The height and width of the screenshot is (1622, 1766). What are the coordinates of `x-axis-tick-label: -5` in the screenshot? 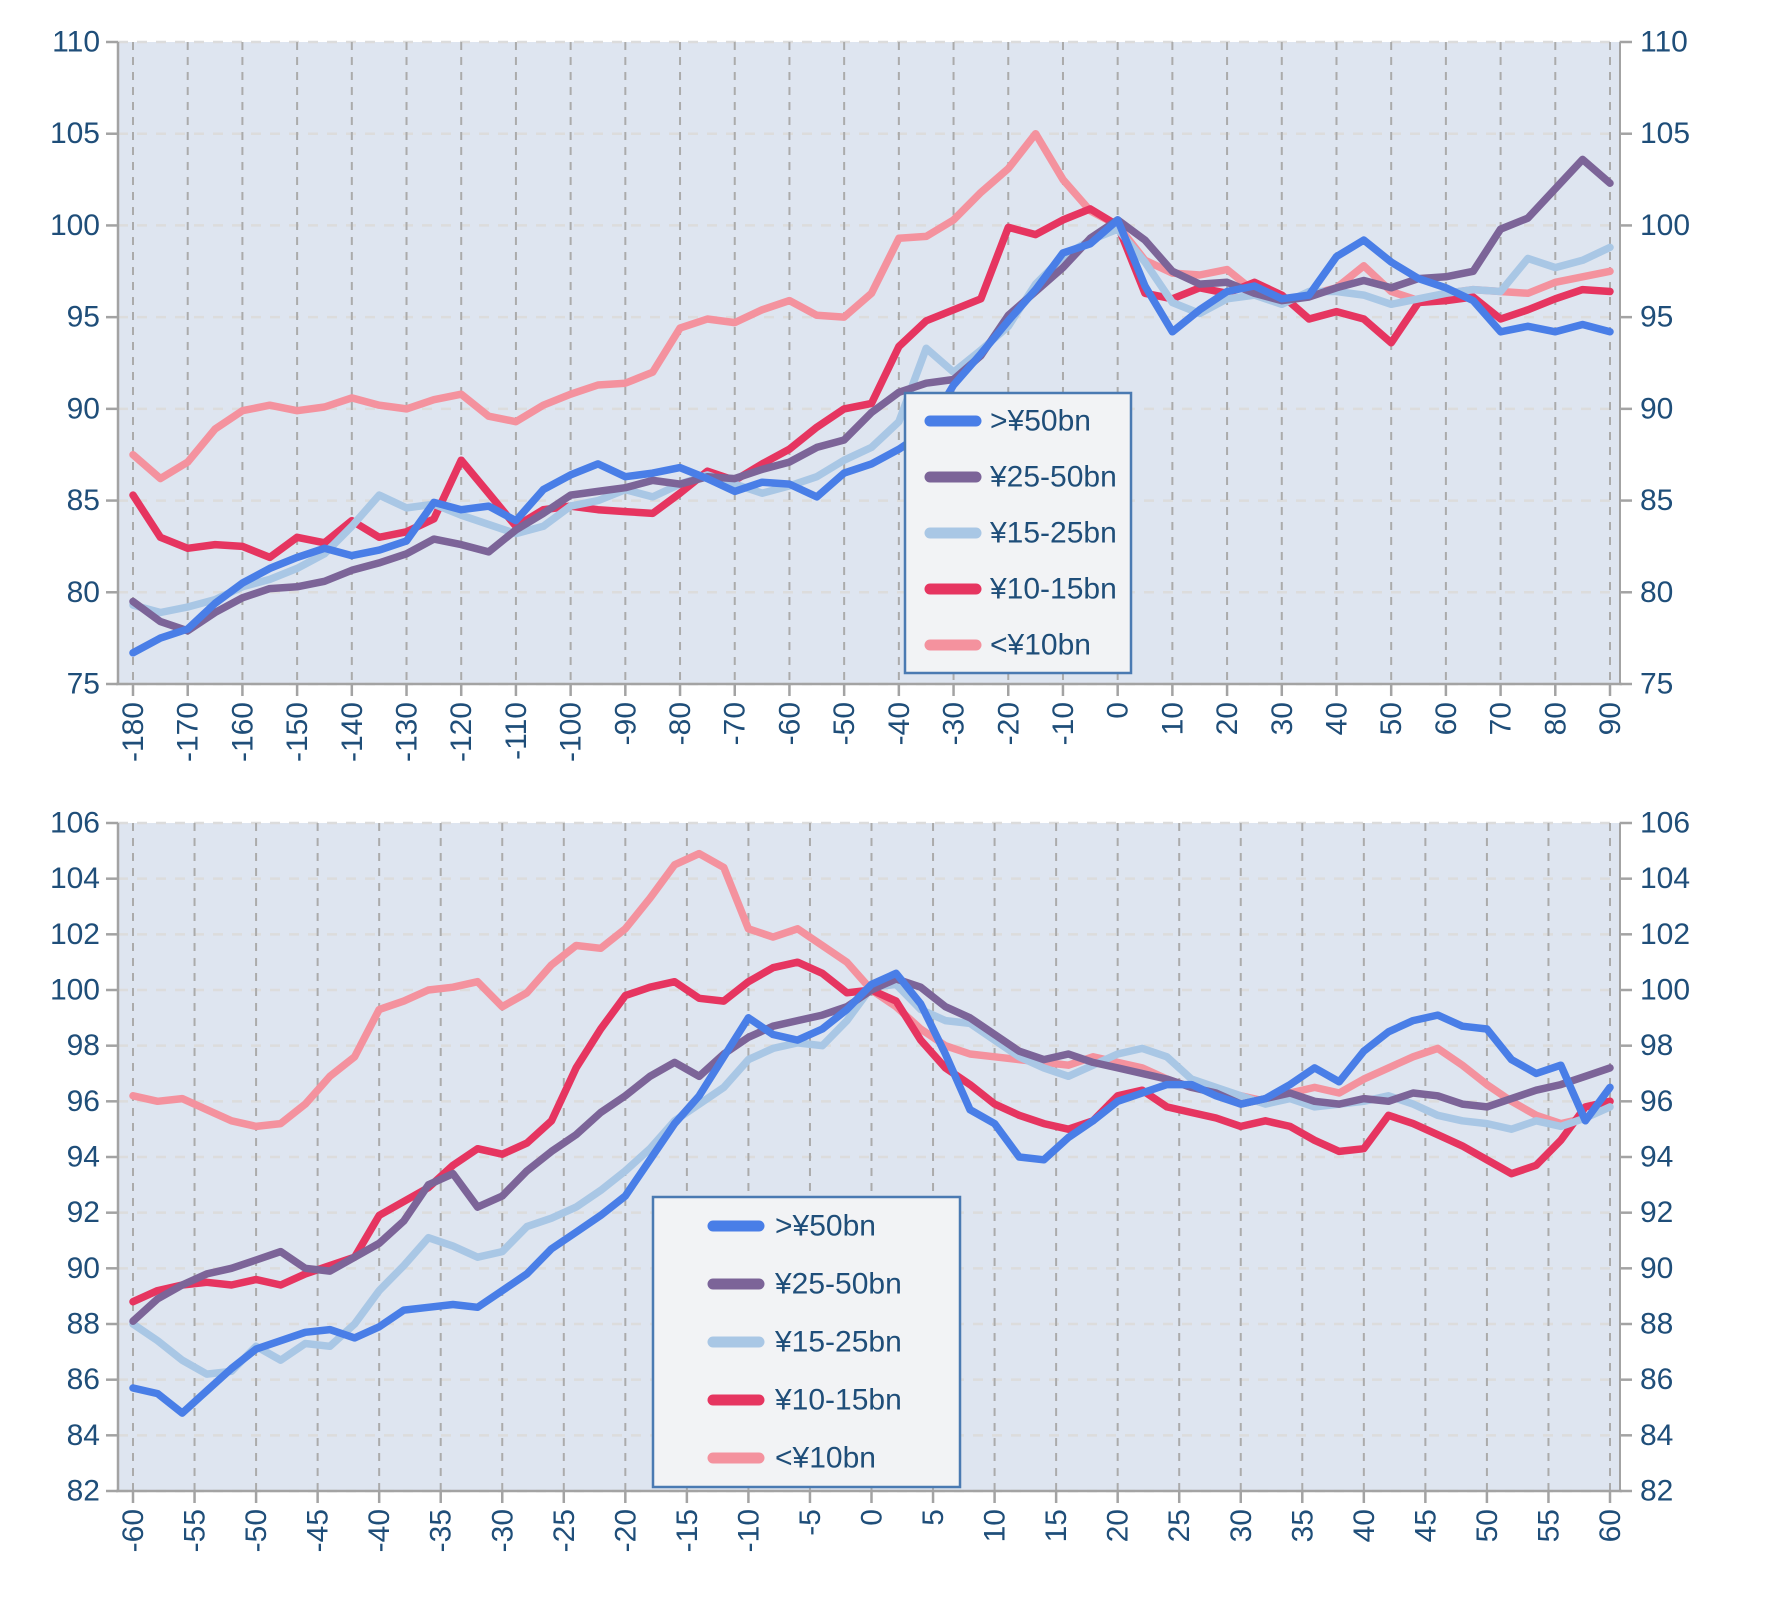 It's located at (810, 1522).